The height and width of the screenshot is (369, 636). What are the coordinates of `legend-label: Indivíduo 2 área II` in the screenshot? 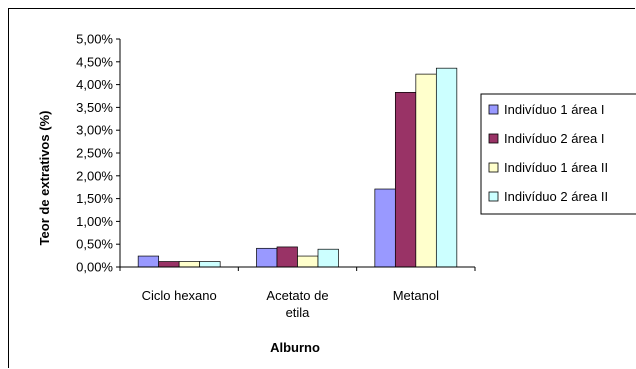 It's located at (556, 196).